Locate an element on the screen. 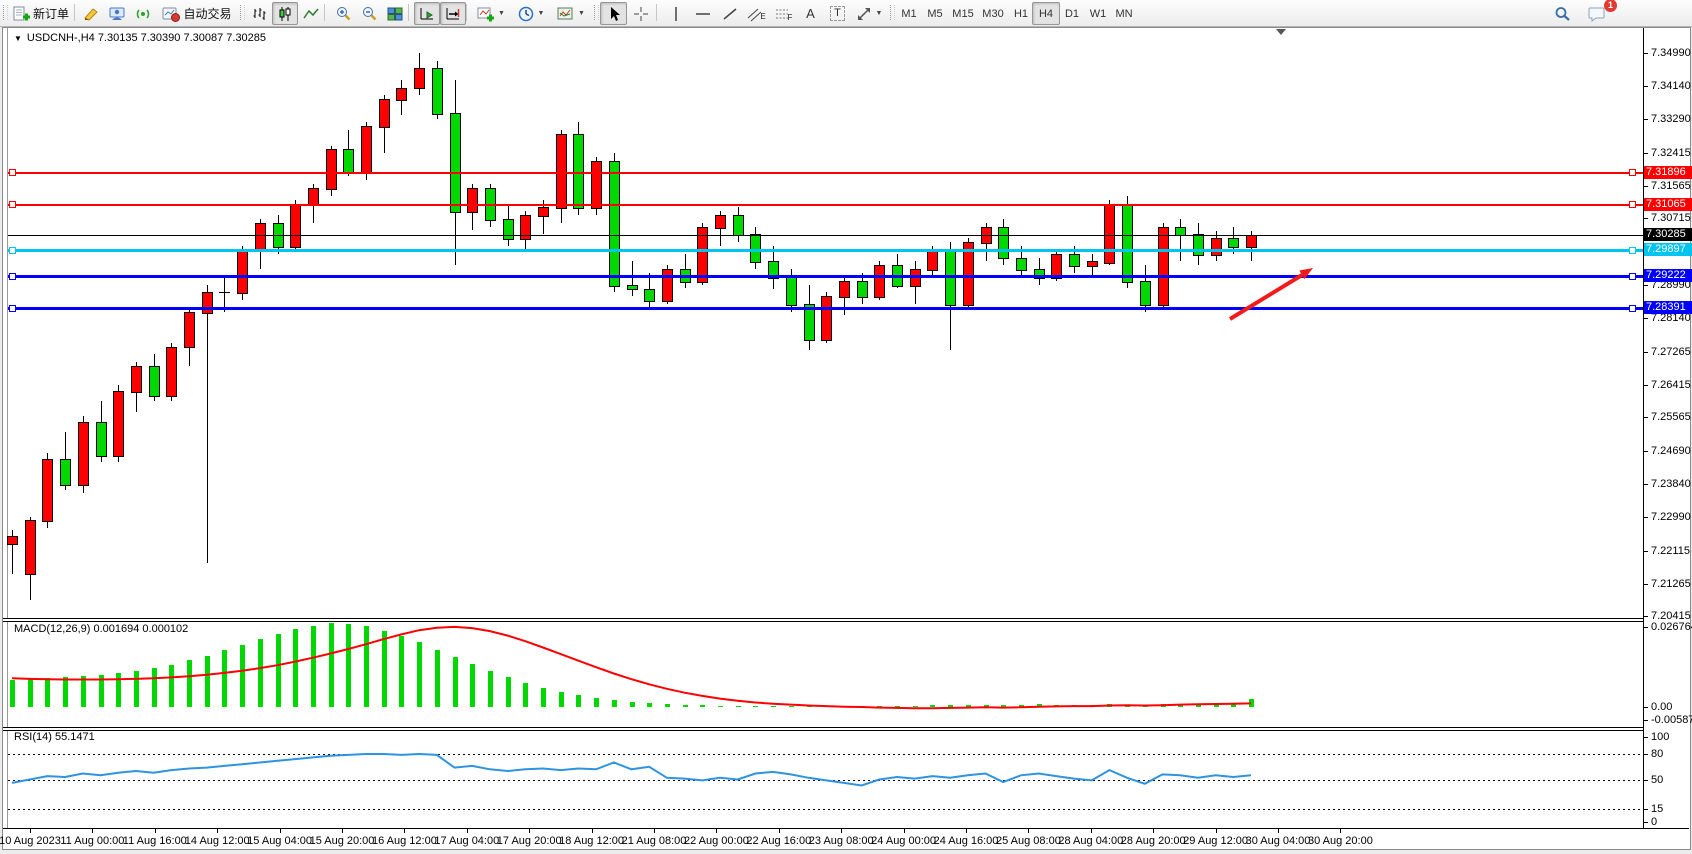 The width and height of the screenshot is (1692, 854). line-chart-button is located at coordinates (311, 13).